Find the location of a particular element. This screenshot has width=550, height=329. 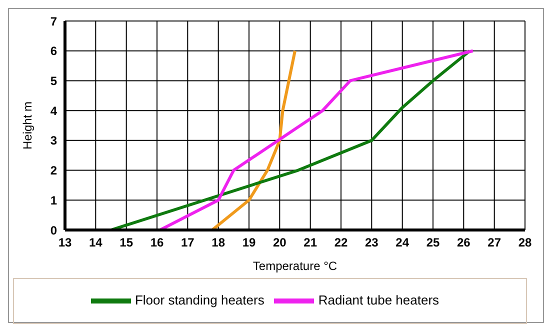

x-tick-label: 18 is located at coordinates (219, 243).